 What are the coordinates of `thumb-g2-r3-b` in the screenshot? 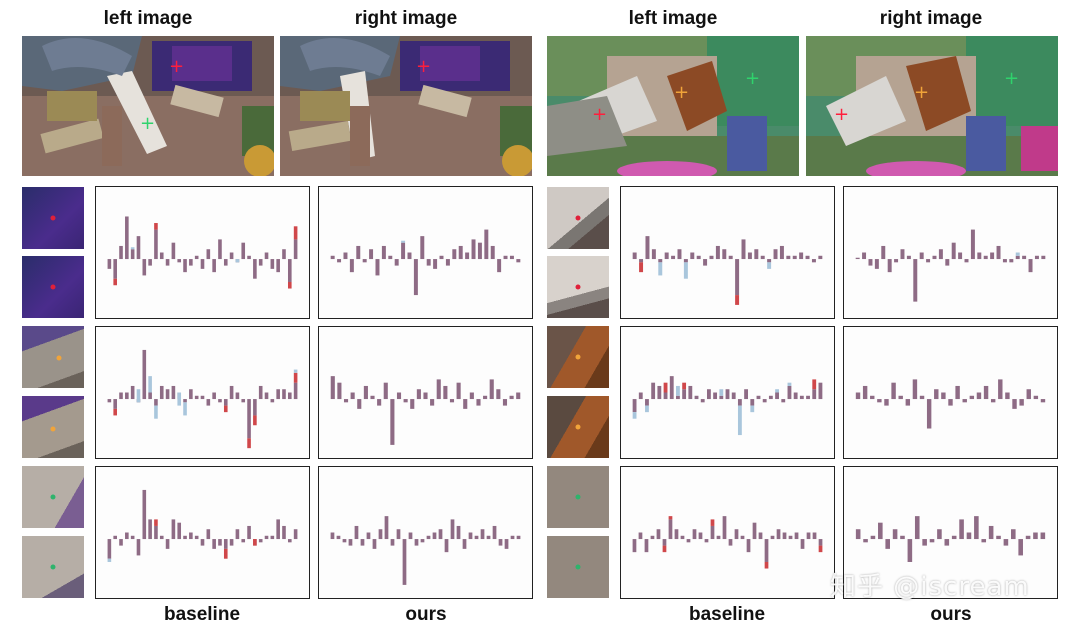 It's located at (578, 567).